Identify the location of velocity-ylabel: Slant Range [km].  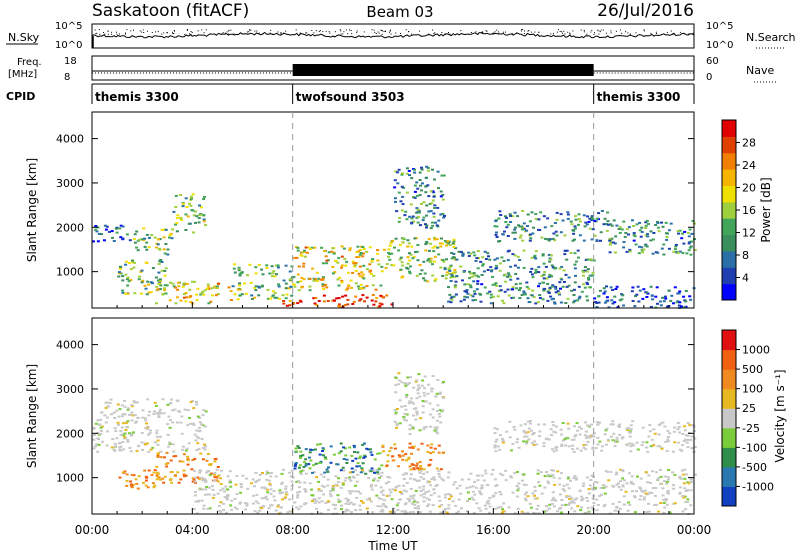
(32, 416).